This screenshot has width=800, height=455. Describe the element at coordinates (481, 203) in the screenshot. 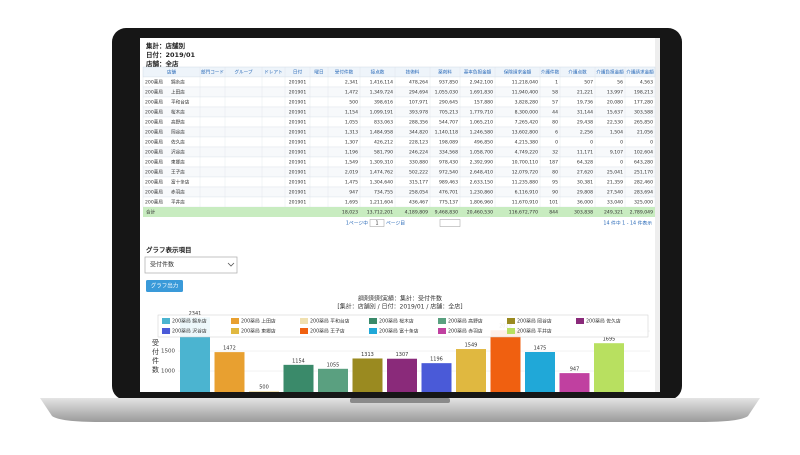

I see `cell-value: 1,806,960` at that location.